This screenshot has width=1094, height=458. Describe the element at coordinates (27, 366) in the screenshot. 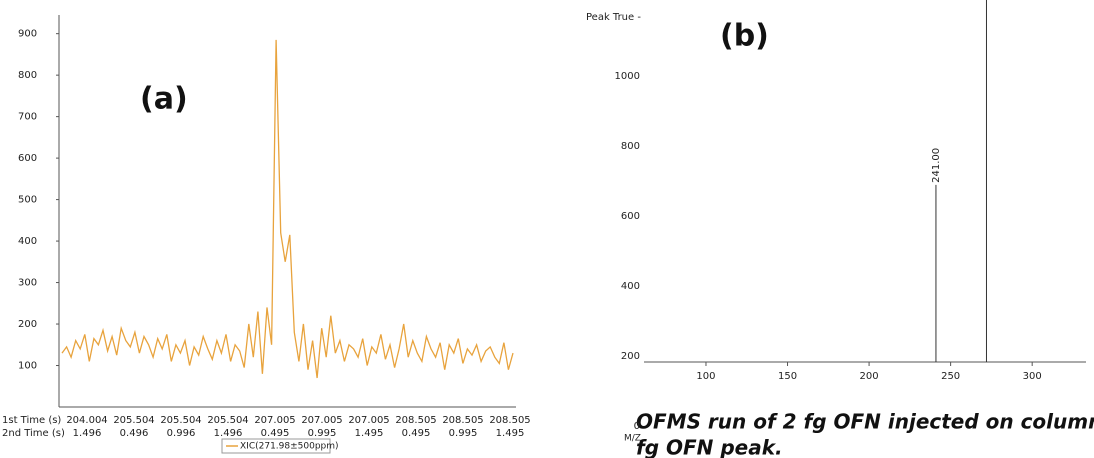

I see `y-tick-label: 100` at that location.